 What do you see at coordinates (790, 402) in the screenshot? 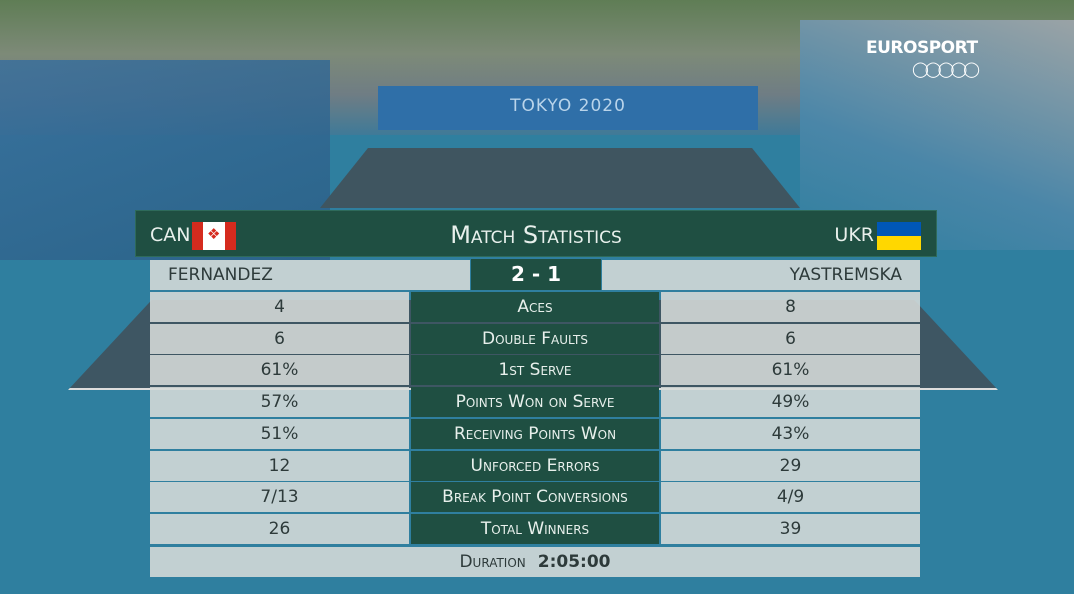
I see `stat-right-value: 49%` at bounding box center [790, 402].